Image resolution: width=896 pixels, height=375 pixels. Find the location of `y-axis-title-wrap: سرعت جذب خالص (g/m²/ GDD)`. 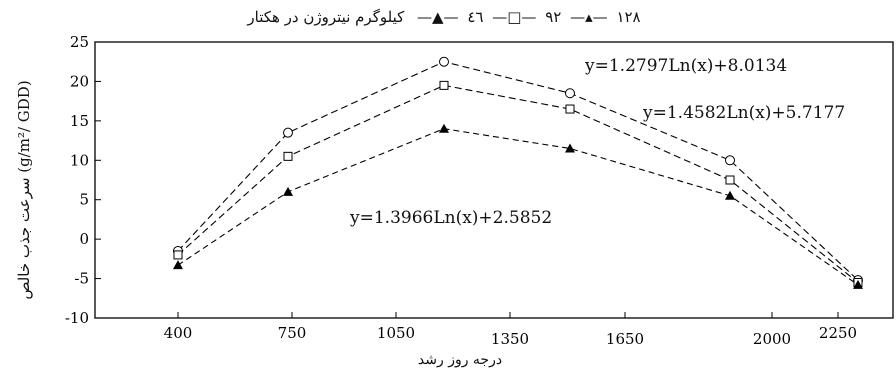

y-axis-title-wrap: سرعت جذب خالص (g/m²/ GDD) is located at coordinates (24, 190).